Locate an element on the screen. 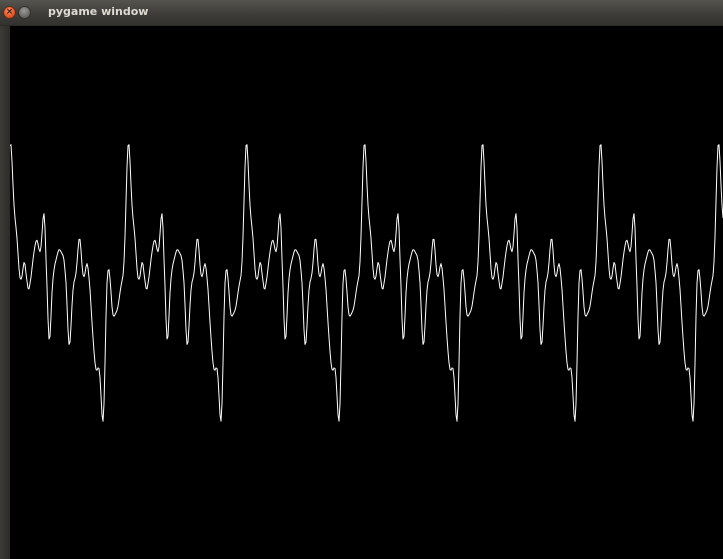 The height and width of the screenshot is (559, 723). title-bar: × pygame window is located at coordinates (361, 13).